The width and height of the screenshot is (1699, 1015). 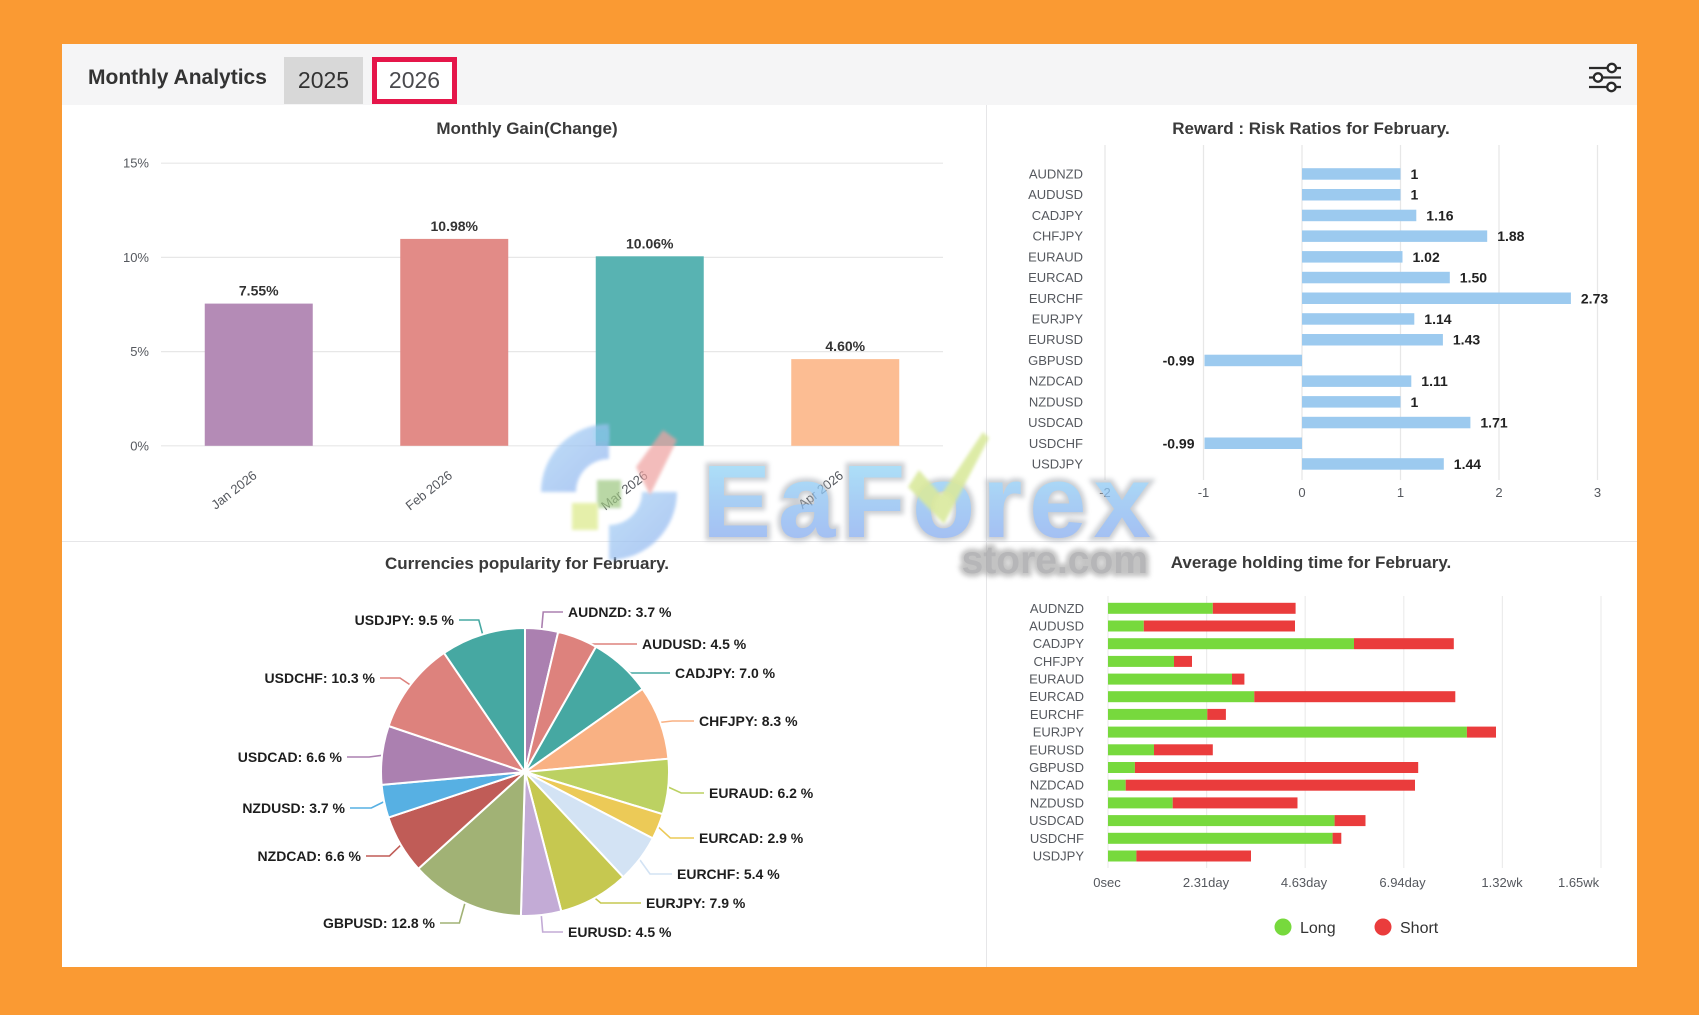 What do you see at coordinates (455, 226) in the screenshot?
I see `svg-text: 10.98%` at bounding box center [455, 226].